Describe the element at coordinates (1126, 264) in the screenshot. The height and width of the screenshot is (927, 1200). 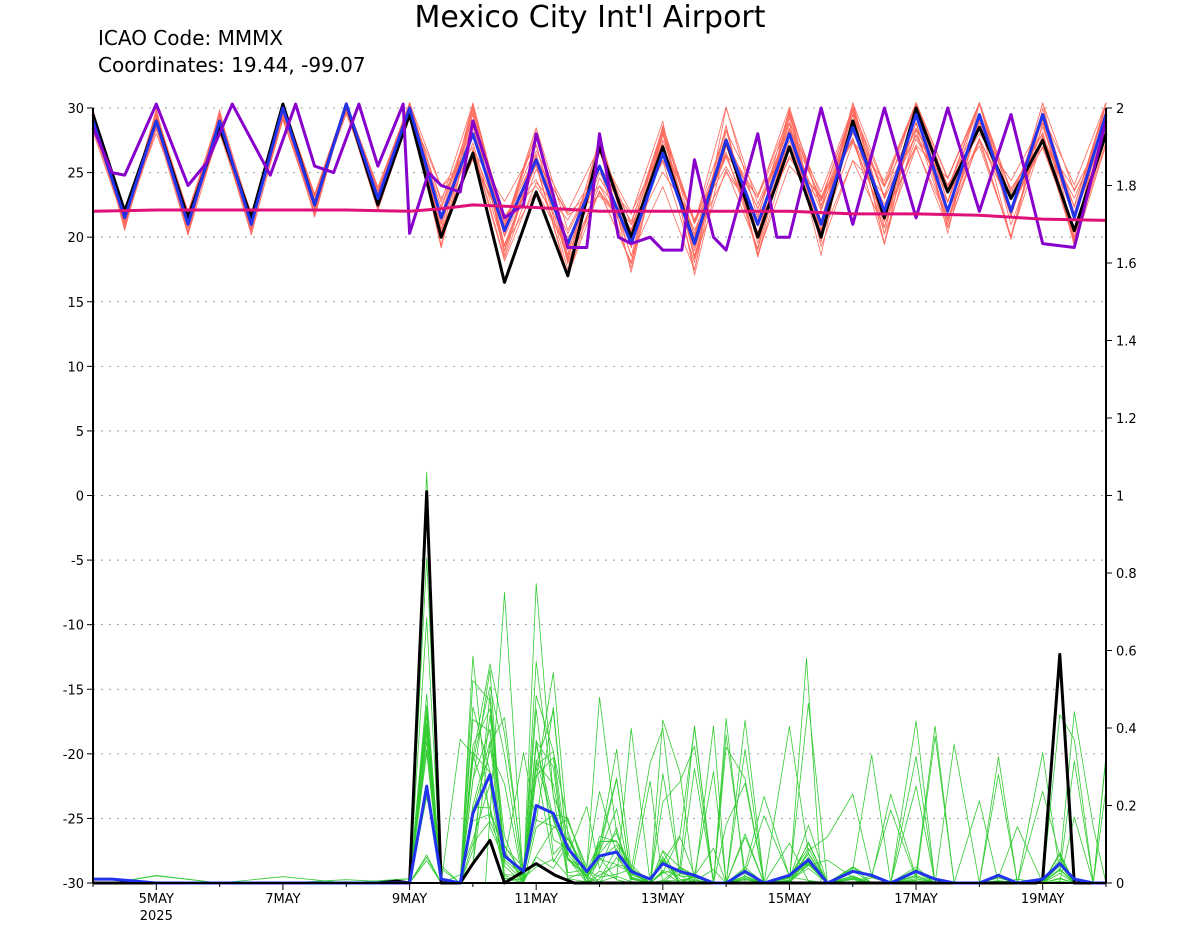
I see `right-tick-label: 1.6` at that location.